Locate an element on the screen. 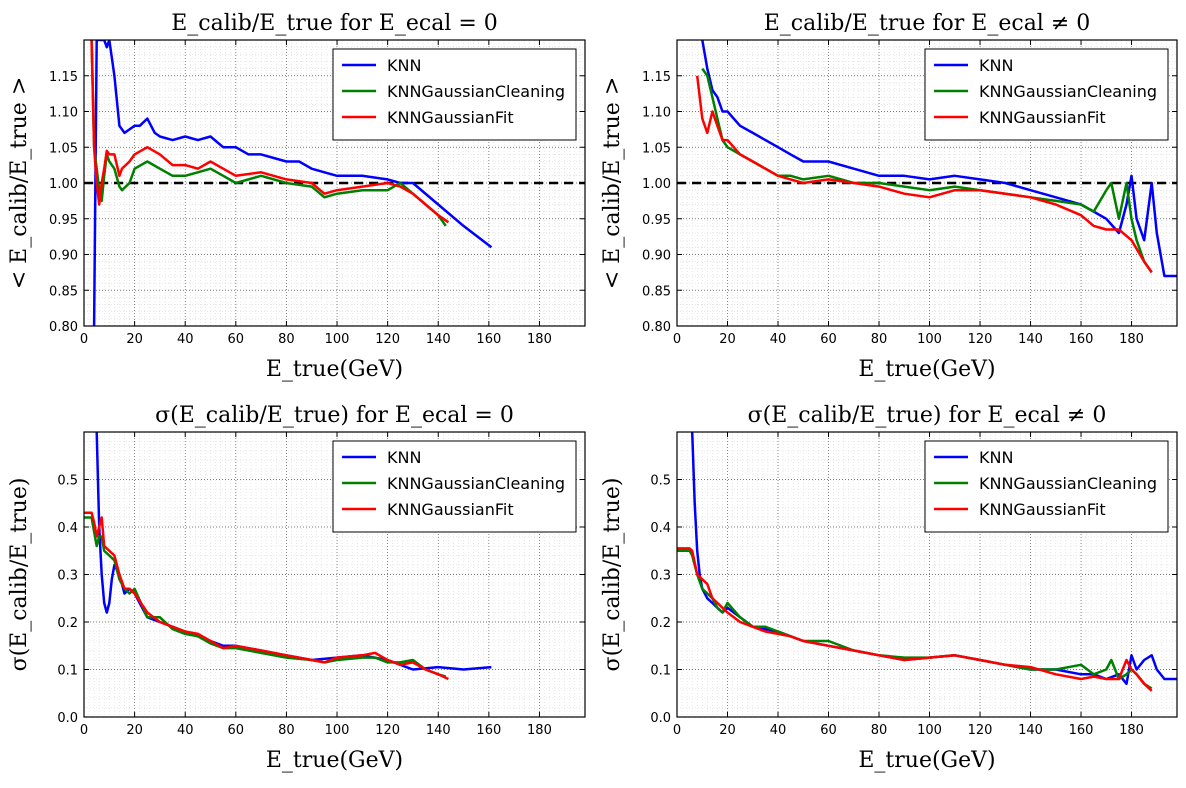 This screenshot has height=788, width=1186. y-tick-label: 0.1 is located at coordinates (67, 671).